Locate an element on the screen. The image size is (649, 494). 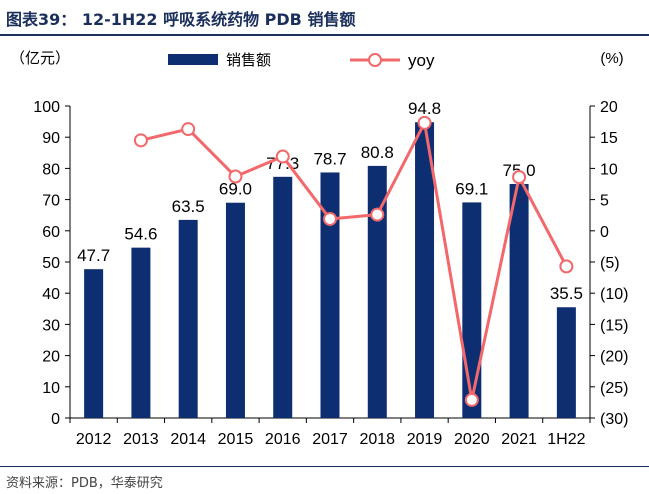
left-axis-tick-label: 40 is located at coordinates (51, 294).